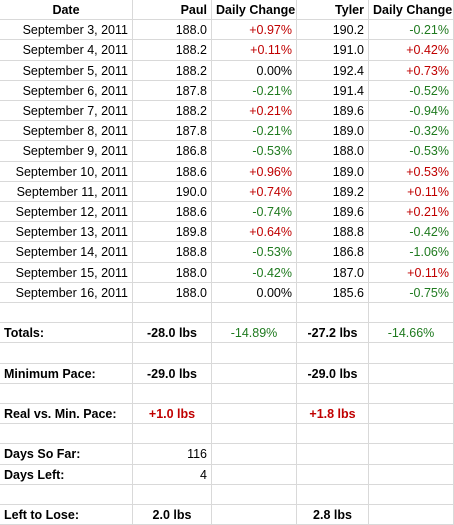 This screenshot has height=525, width=454. I want to click on date-cell: September 8, 2011, so click(66, 131).